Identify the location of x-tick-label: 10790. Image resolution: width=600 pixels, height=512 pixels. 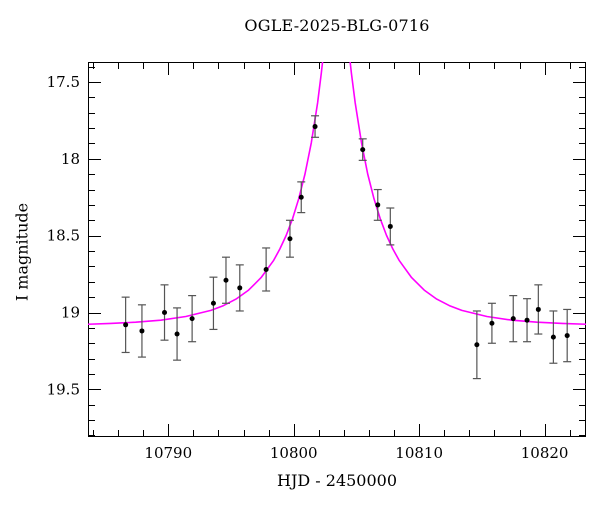
(168, 453).